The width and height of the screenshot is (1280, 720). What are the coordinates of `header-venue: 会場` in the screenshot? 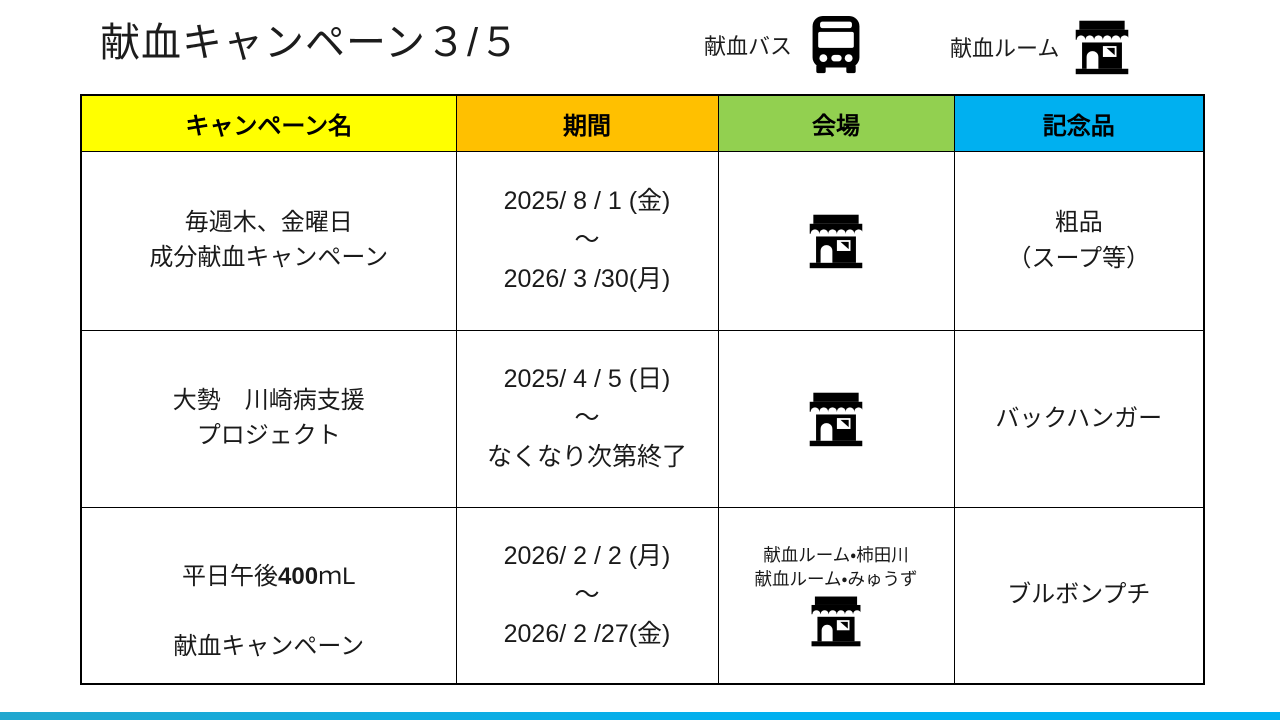 It's located at (836, 123).